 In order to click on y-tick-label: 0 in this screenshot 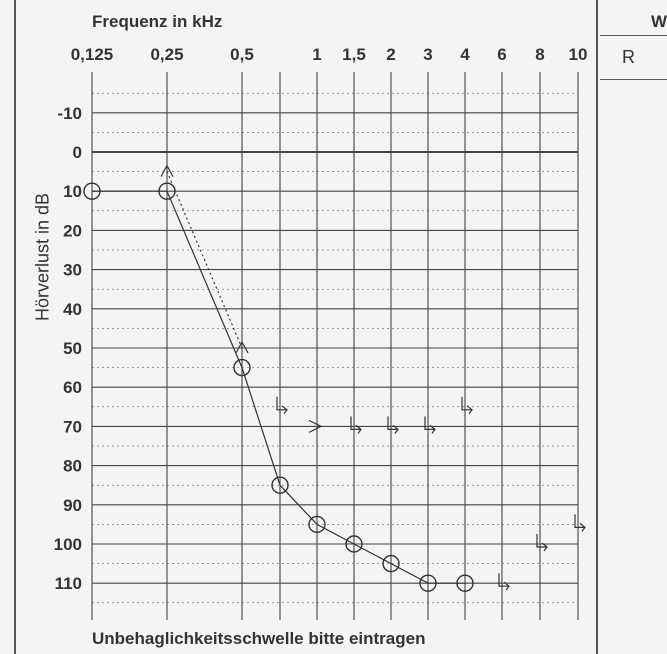, I will do `click(77, 152)`.